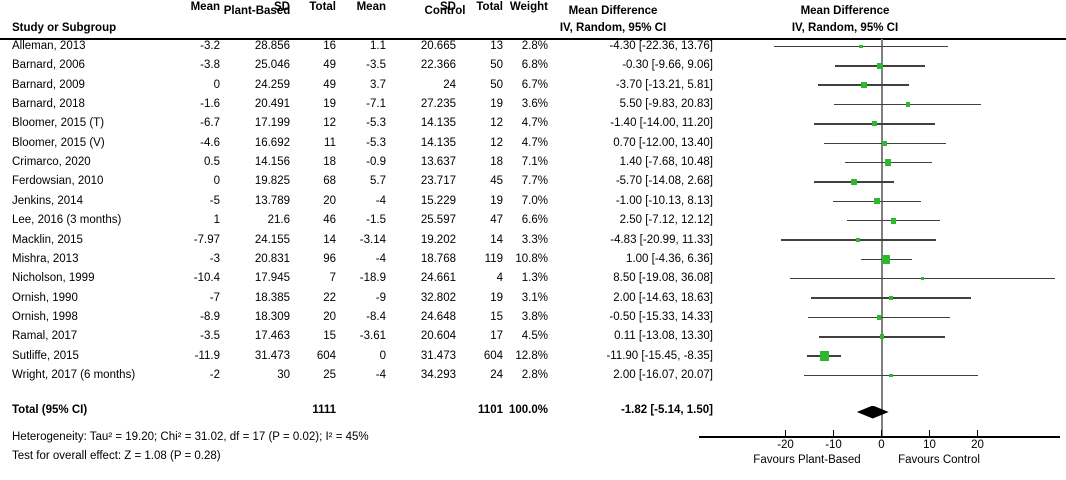  Describe the element at coordinates (214, 374) in the screenshot. I see `cell-pb-mean: -2` at that location.